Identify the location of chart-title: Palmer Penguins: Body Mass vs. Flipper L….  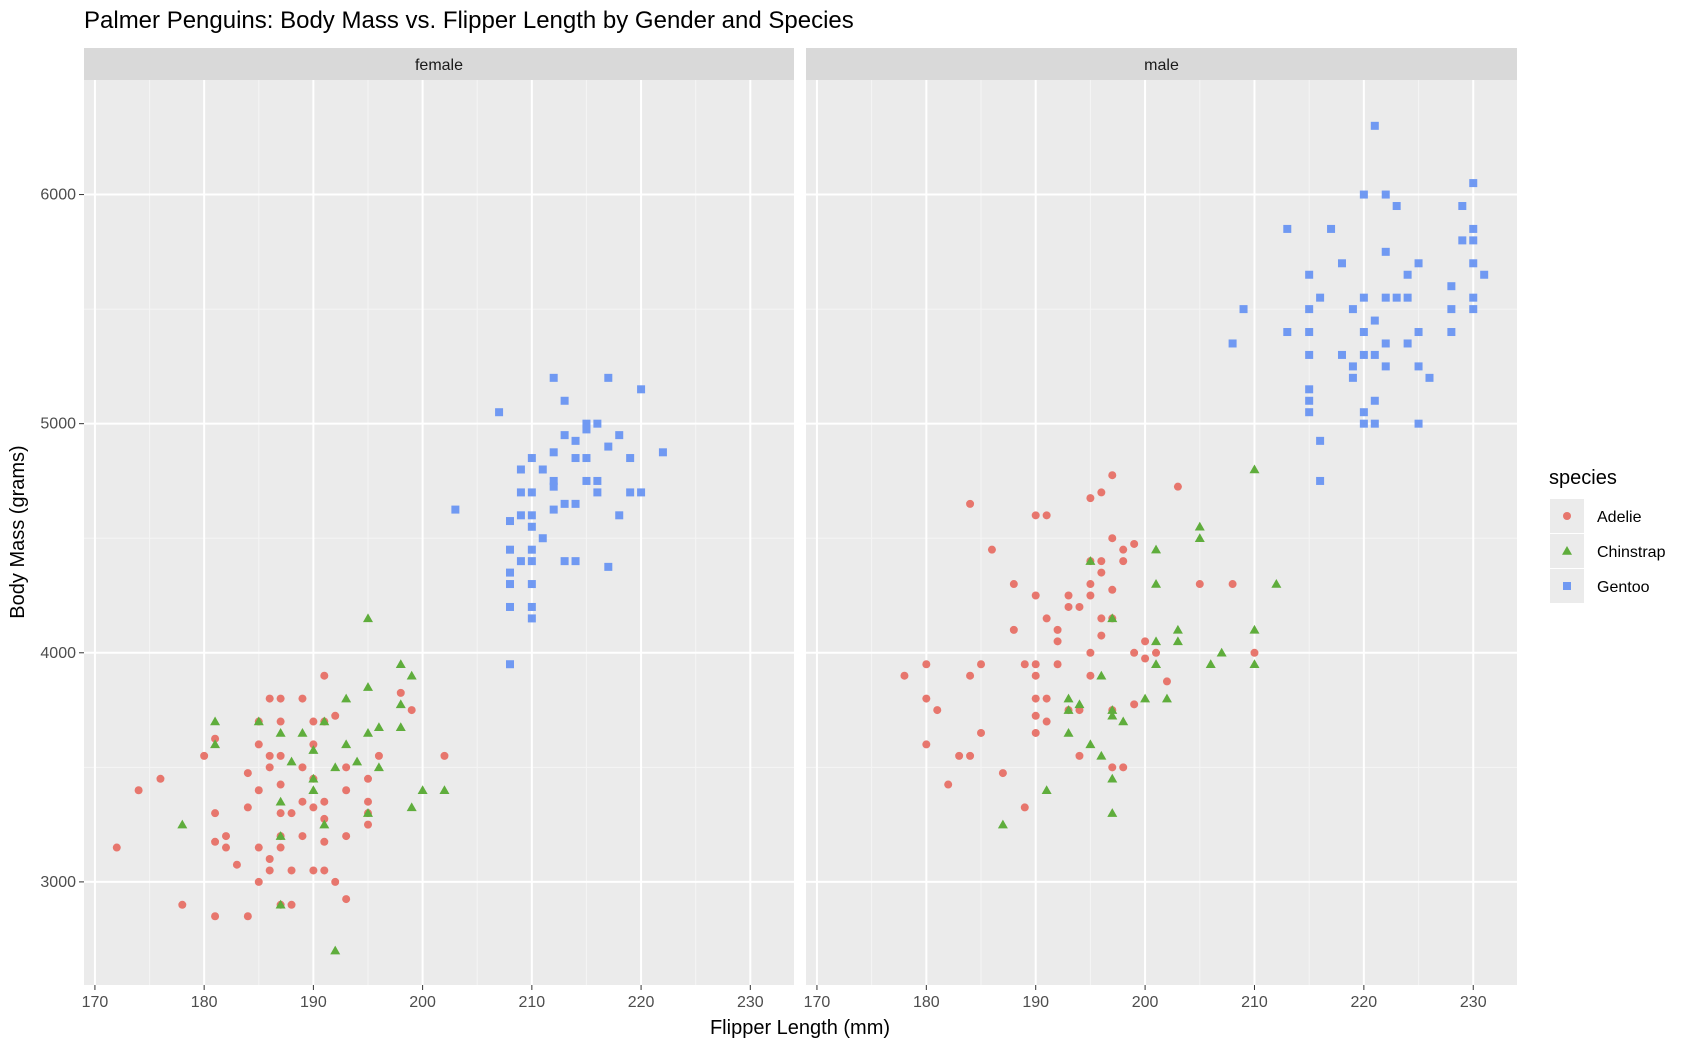
(469, 20).